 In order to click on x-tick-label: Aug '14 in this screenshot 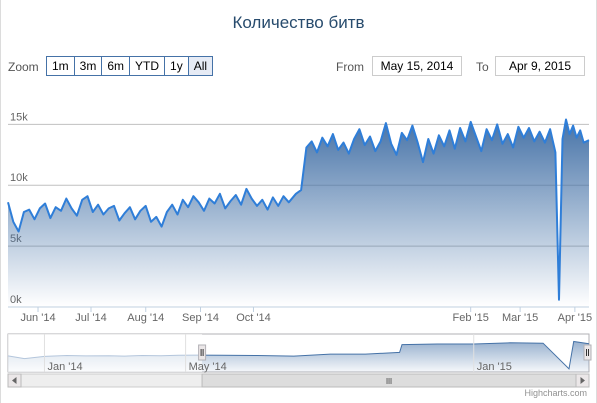, I will do `click(145, 318)`.